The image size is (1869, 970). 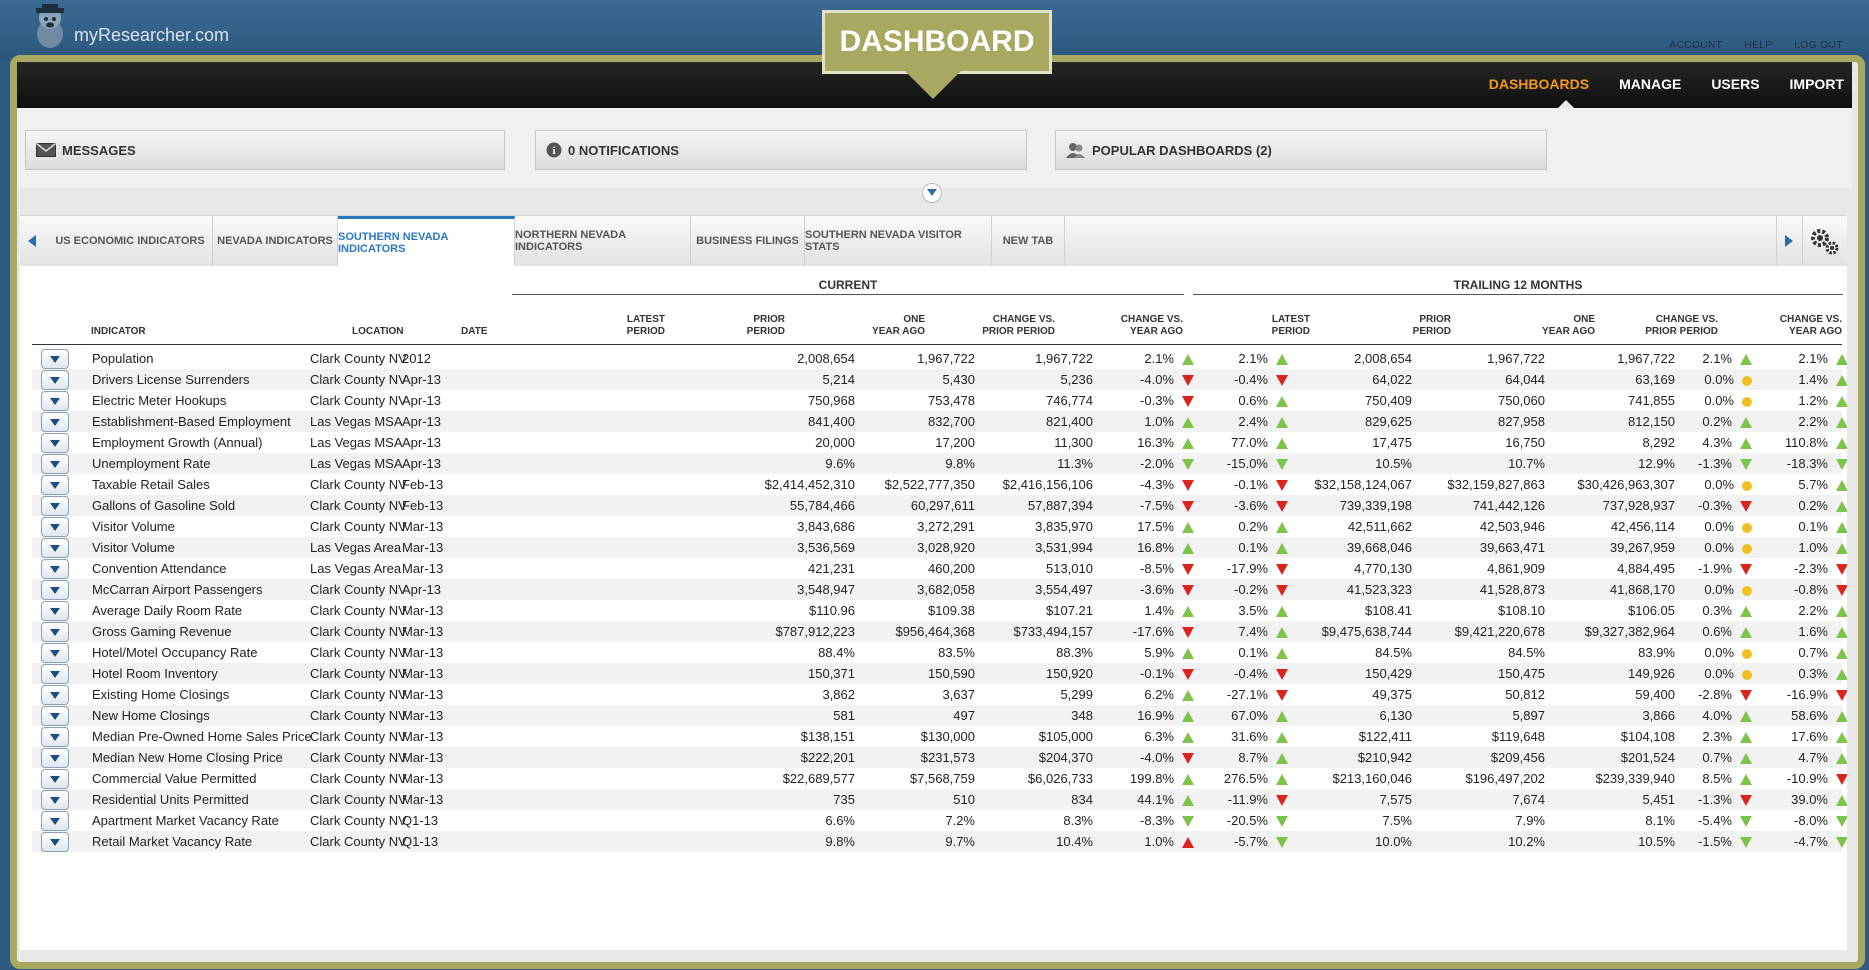 What do you see at coordinates (956, 652) in the screenshot?
I see `cell-prior: 83.5%` at bounding box center [956, 652].